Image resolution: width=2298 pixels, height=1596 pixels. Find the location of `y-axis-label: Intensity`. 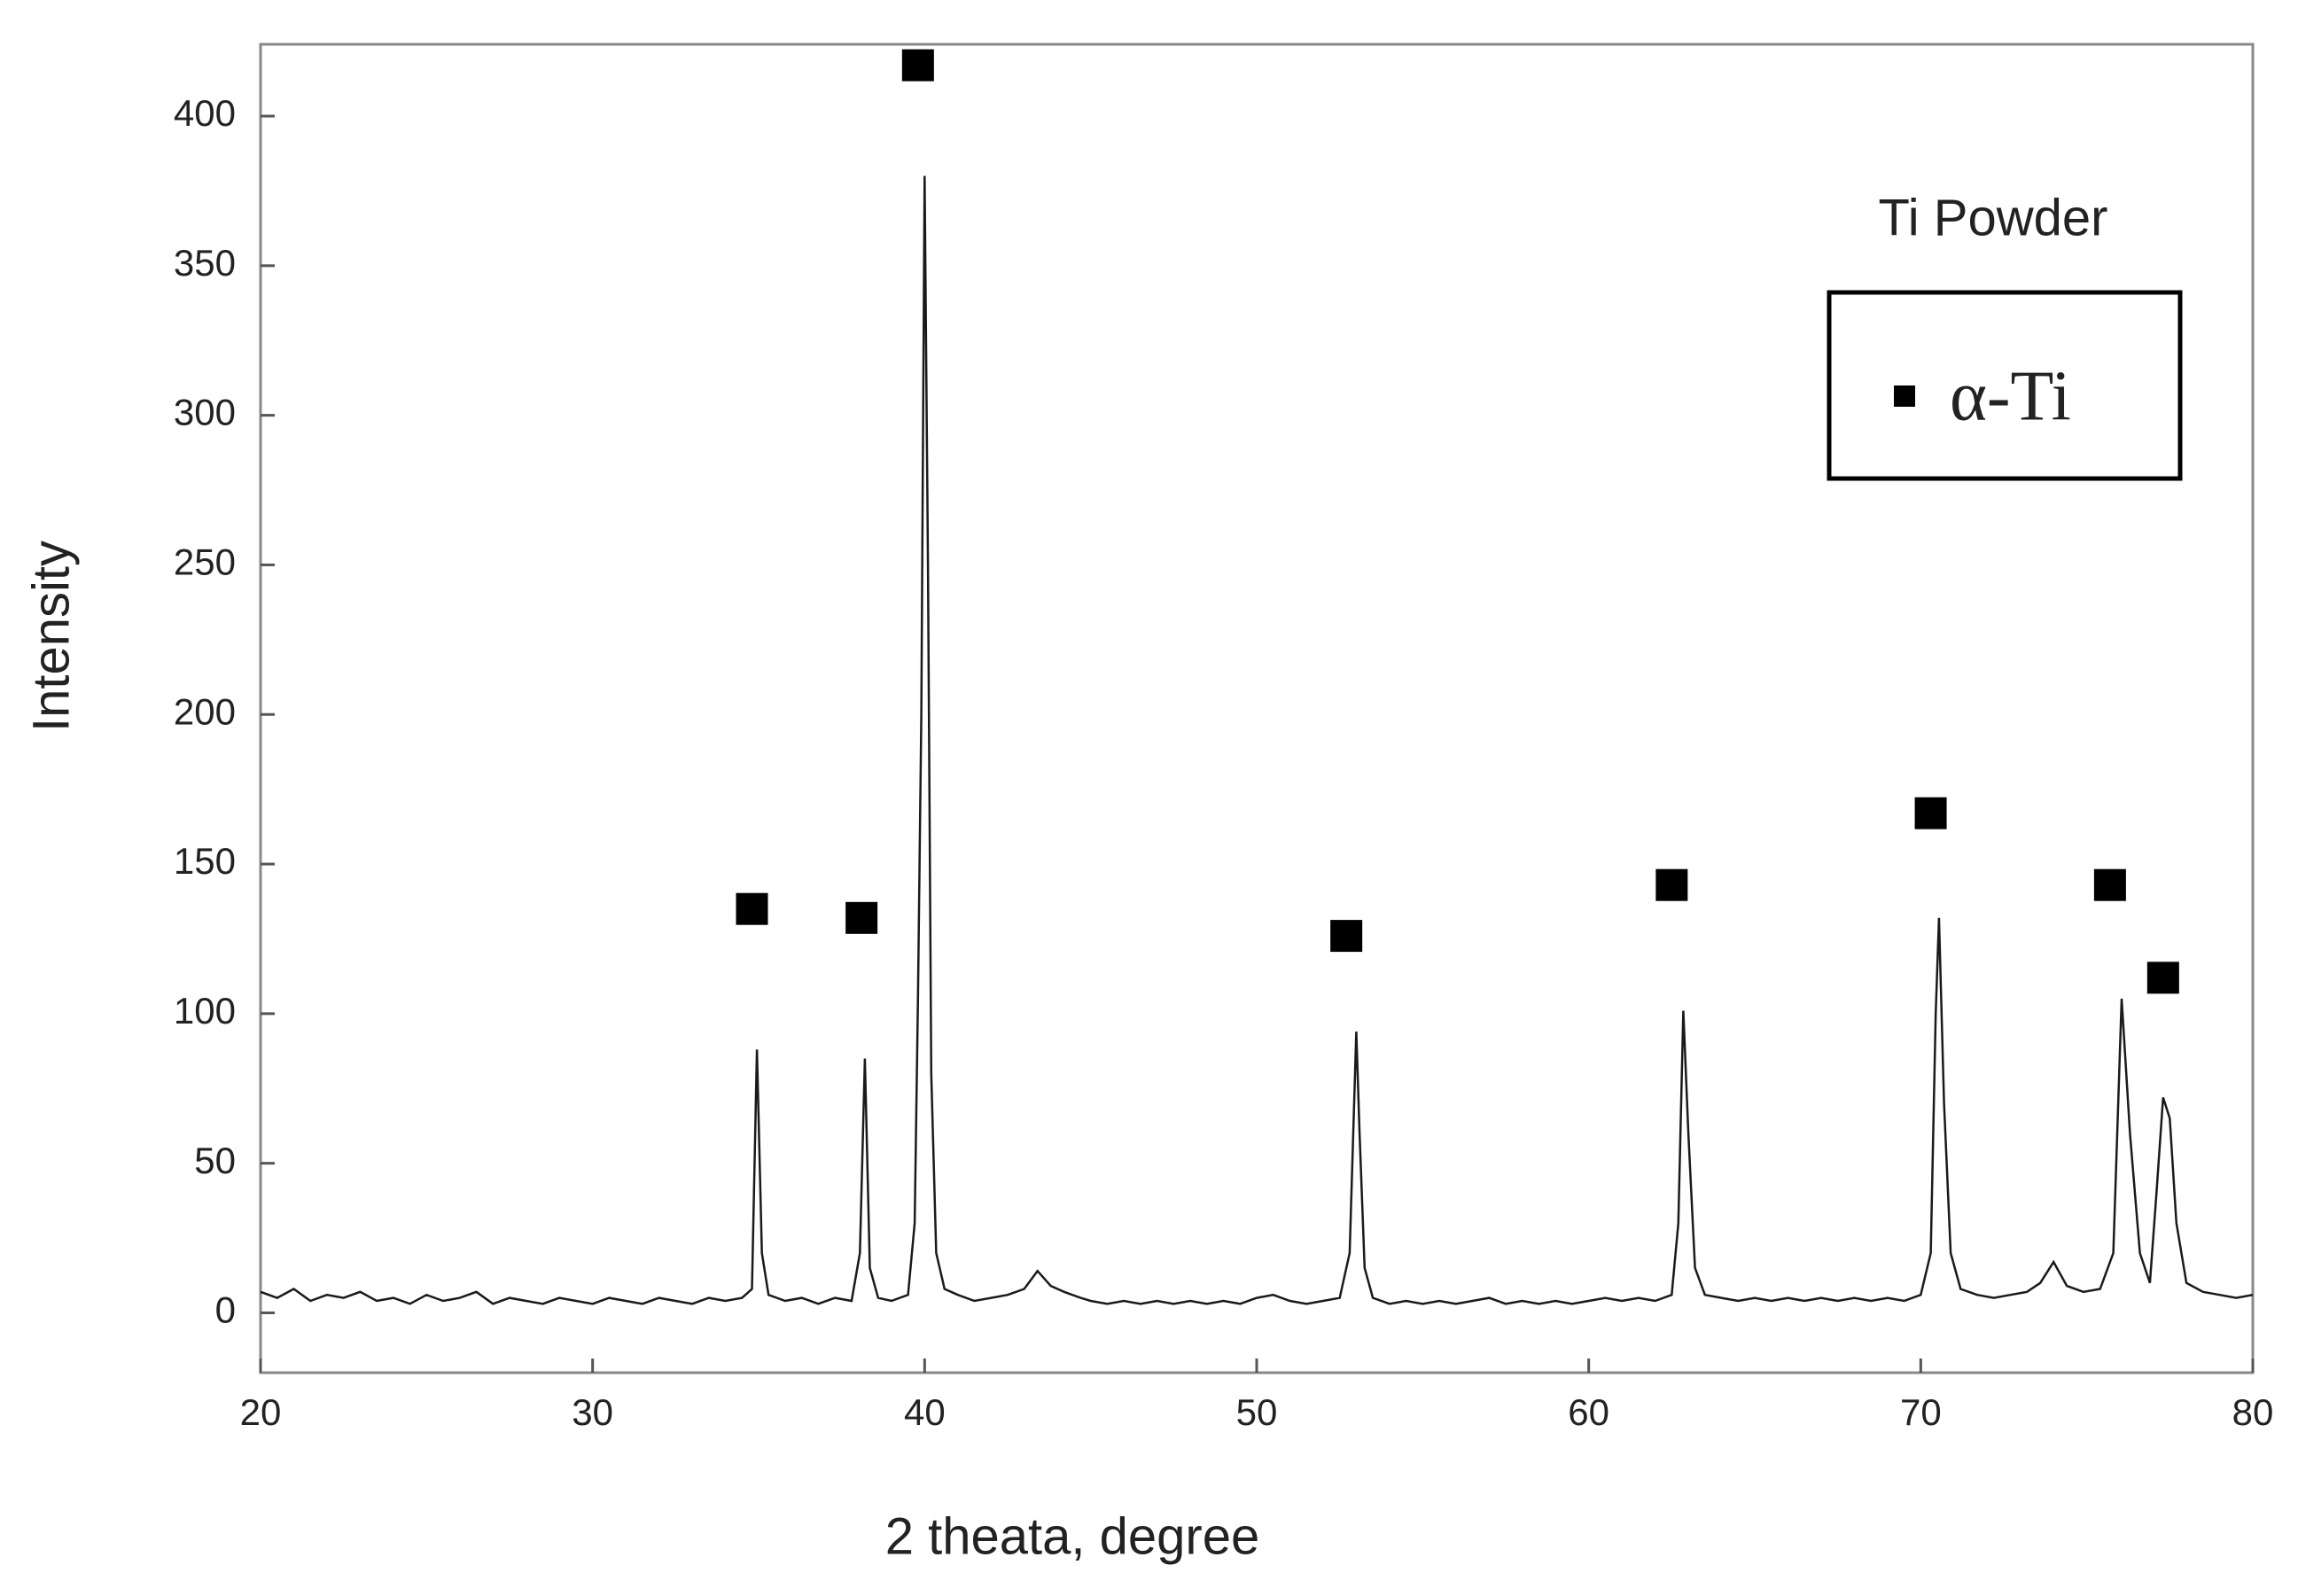

y-axis-label: Intensity is located at coordinates (51, 636).